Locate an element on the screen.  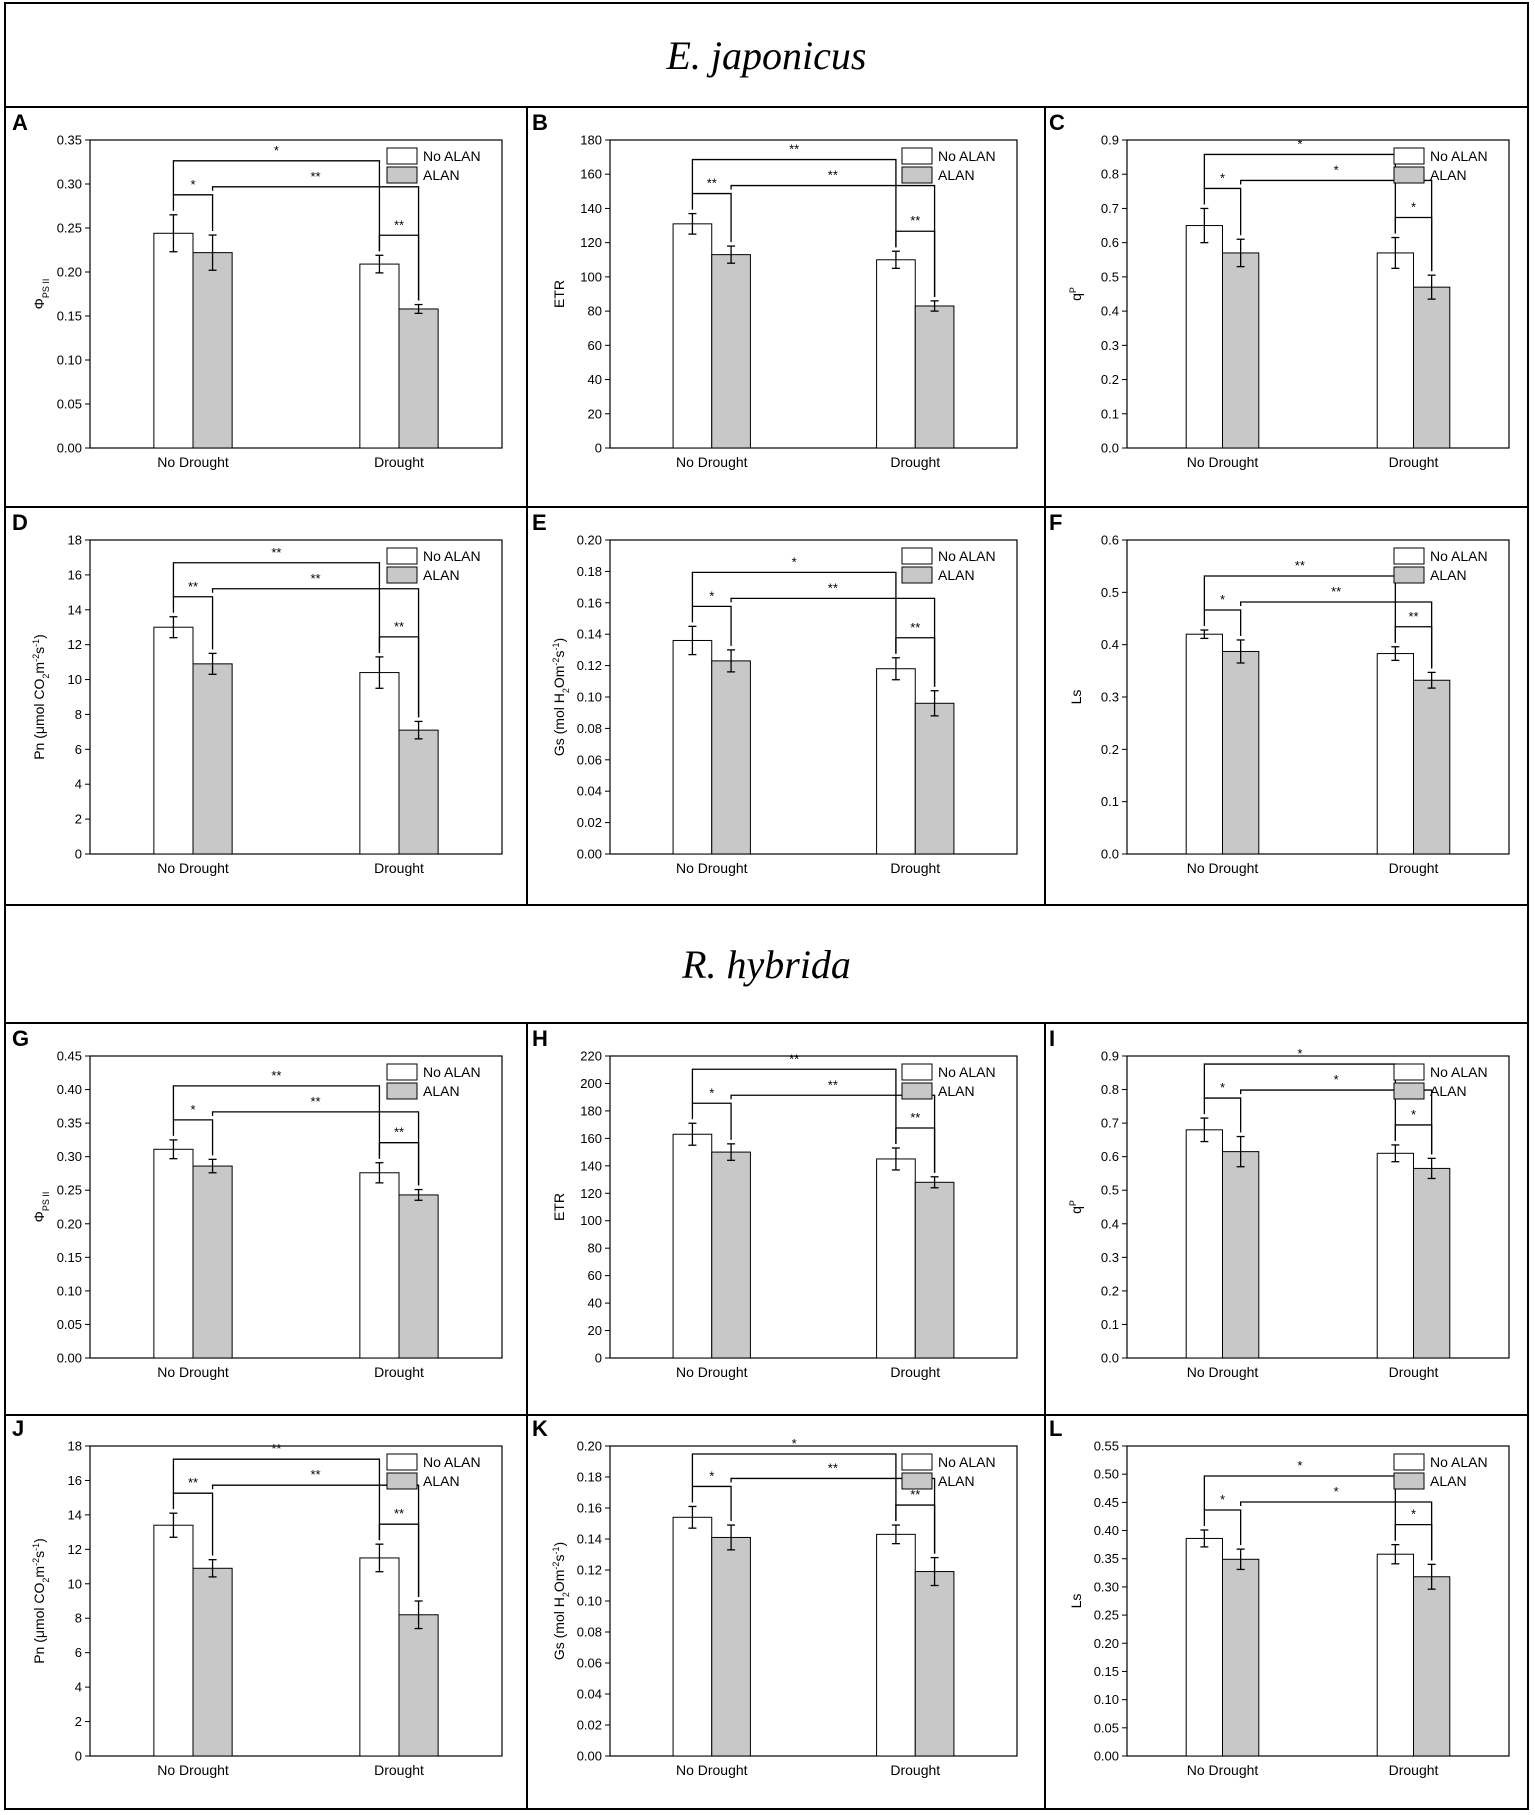
y-tick-label: 180 is located at coordinates (591, 140).